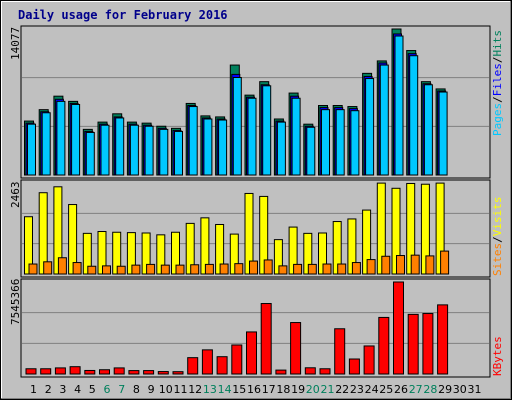  What do you see at coordinates (497, 259) in the screenshot?
I see `legend-sites: Sites` at bounding box center [497, 259].